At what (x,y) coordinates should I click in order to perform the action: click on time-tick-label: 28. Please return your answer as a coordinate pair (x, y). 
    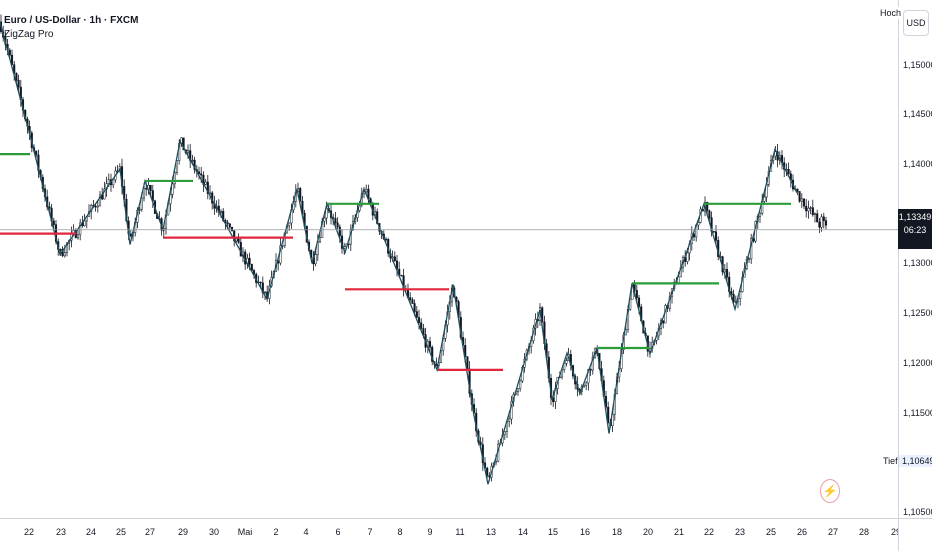
    Looking at the image, I should click on (864, 532).